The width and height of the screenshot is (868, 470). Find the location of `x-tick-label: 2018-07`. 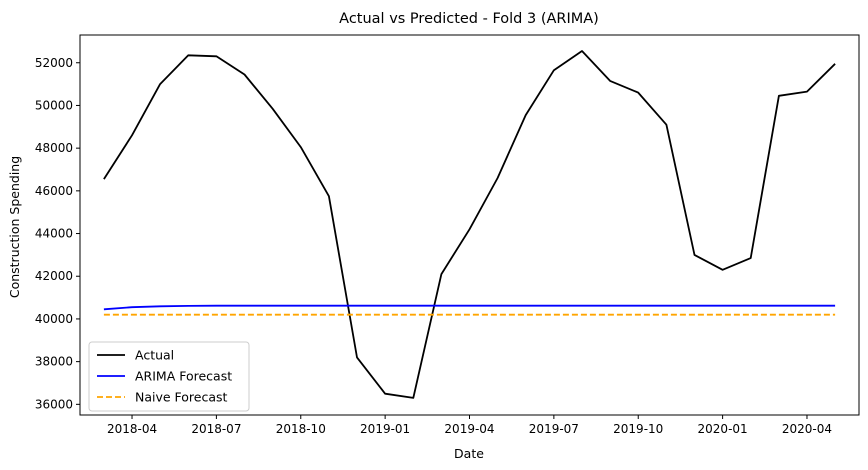

x-tick-label: 2018-07 is located at coordinates (216, 429).